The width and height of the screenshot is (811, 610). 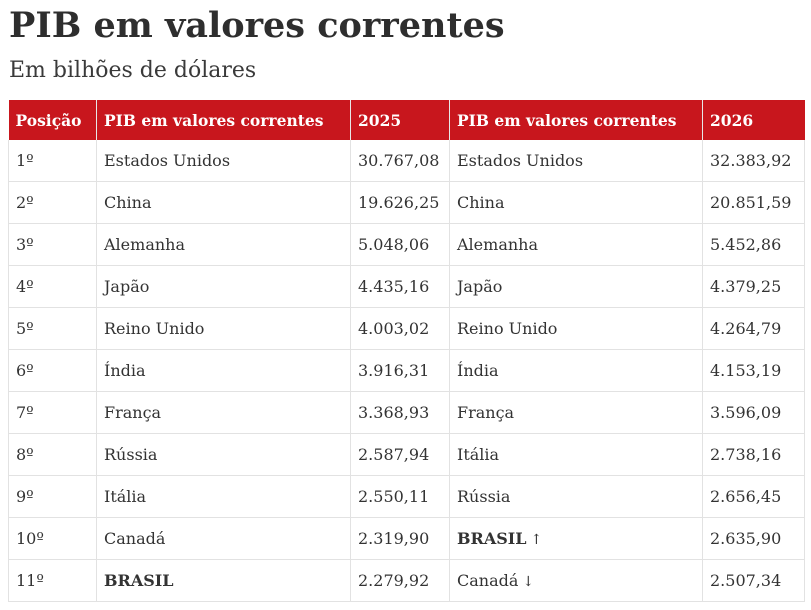 I want to click on position-cell-text: 11º, so click(x=30, y=580).